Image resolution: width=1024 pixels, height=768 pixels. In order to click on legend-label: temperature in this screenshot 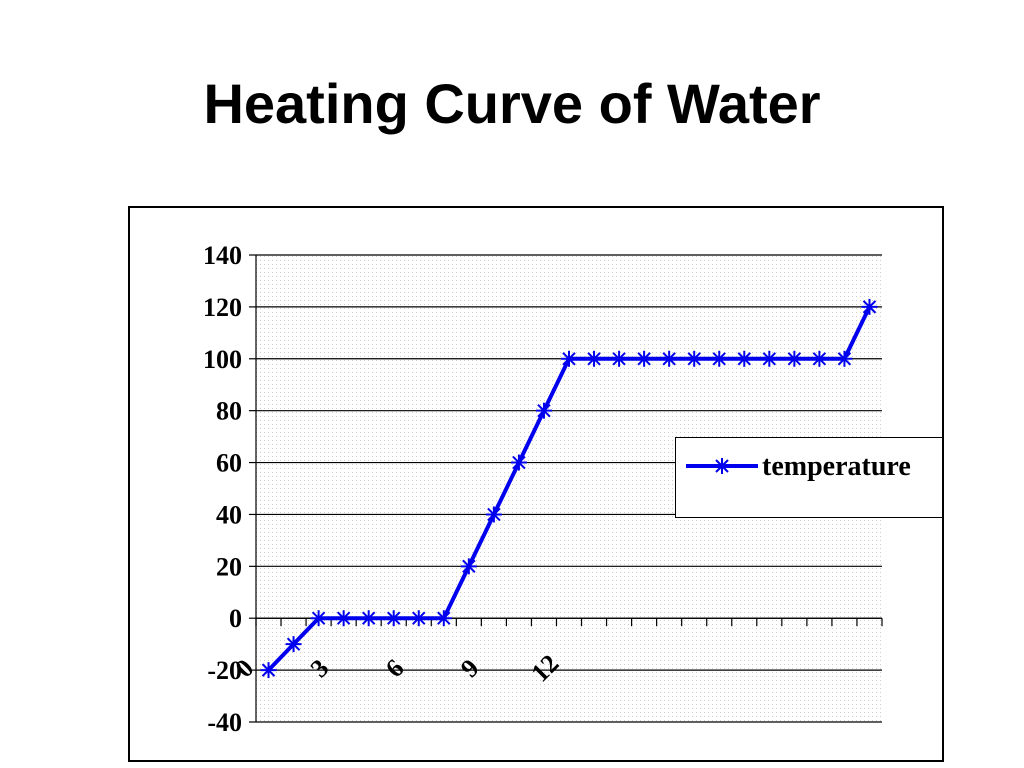, I will do `click(836, 466)`.